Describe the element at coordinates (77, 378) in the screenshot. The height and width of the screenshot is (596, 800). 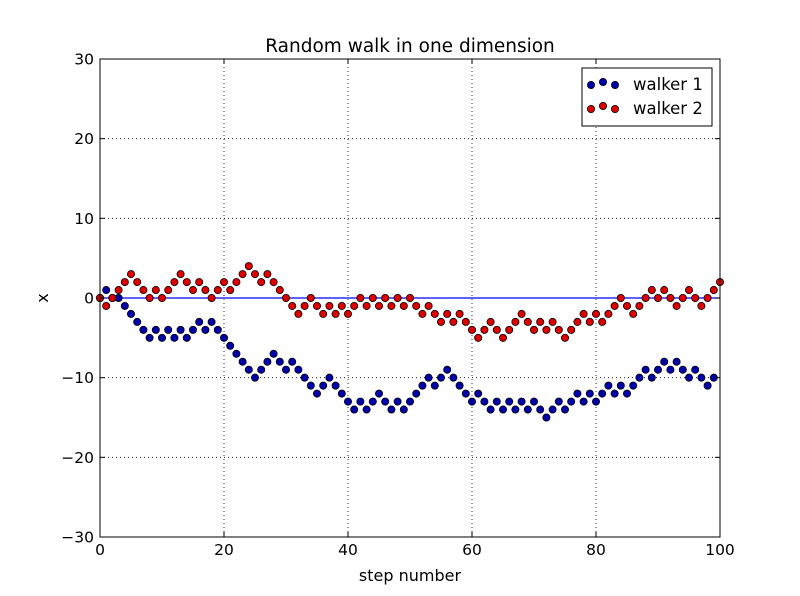
I see `y-tick-label: −10` at that location.